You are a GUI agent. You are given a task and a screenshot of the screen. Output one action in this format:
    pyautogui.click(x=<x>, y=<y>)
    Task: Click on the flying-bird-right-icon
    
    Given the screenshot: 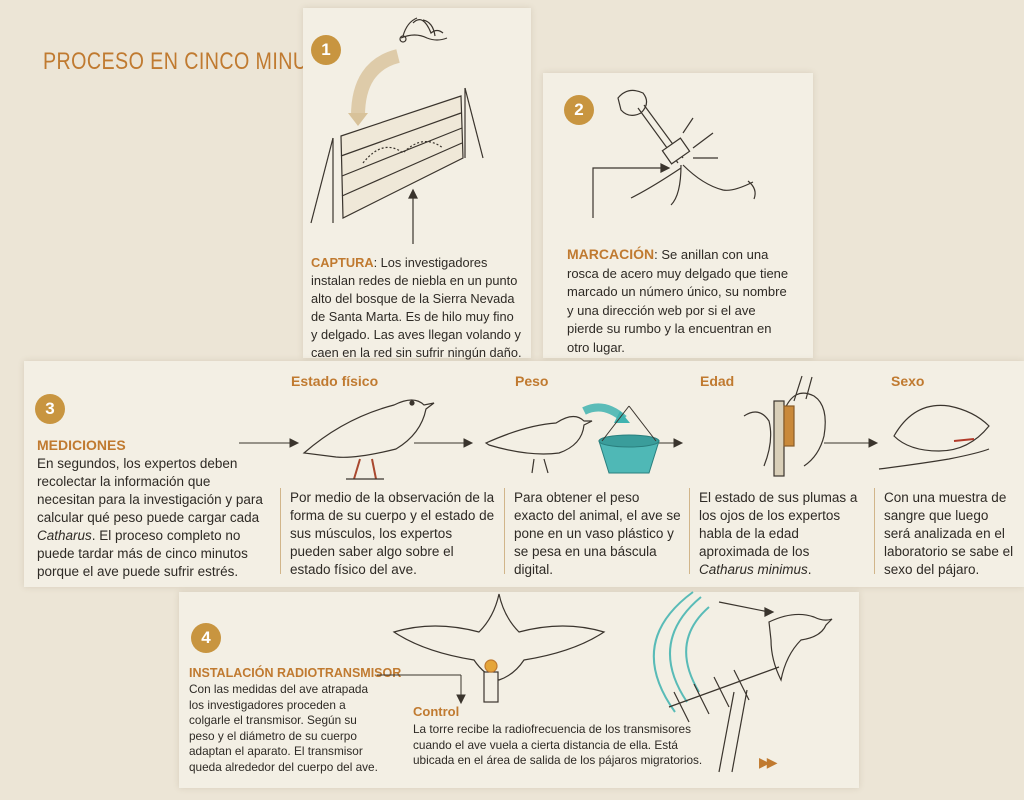 What is the action you would take?
    pyautogui.click(x=775, y=641)
    